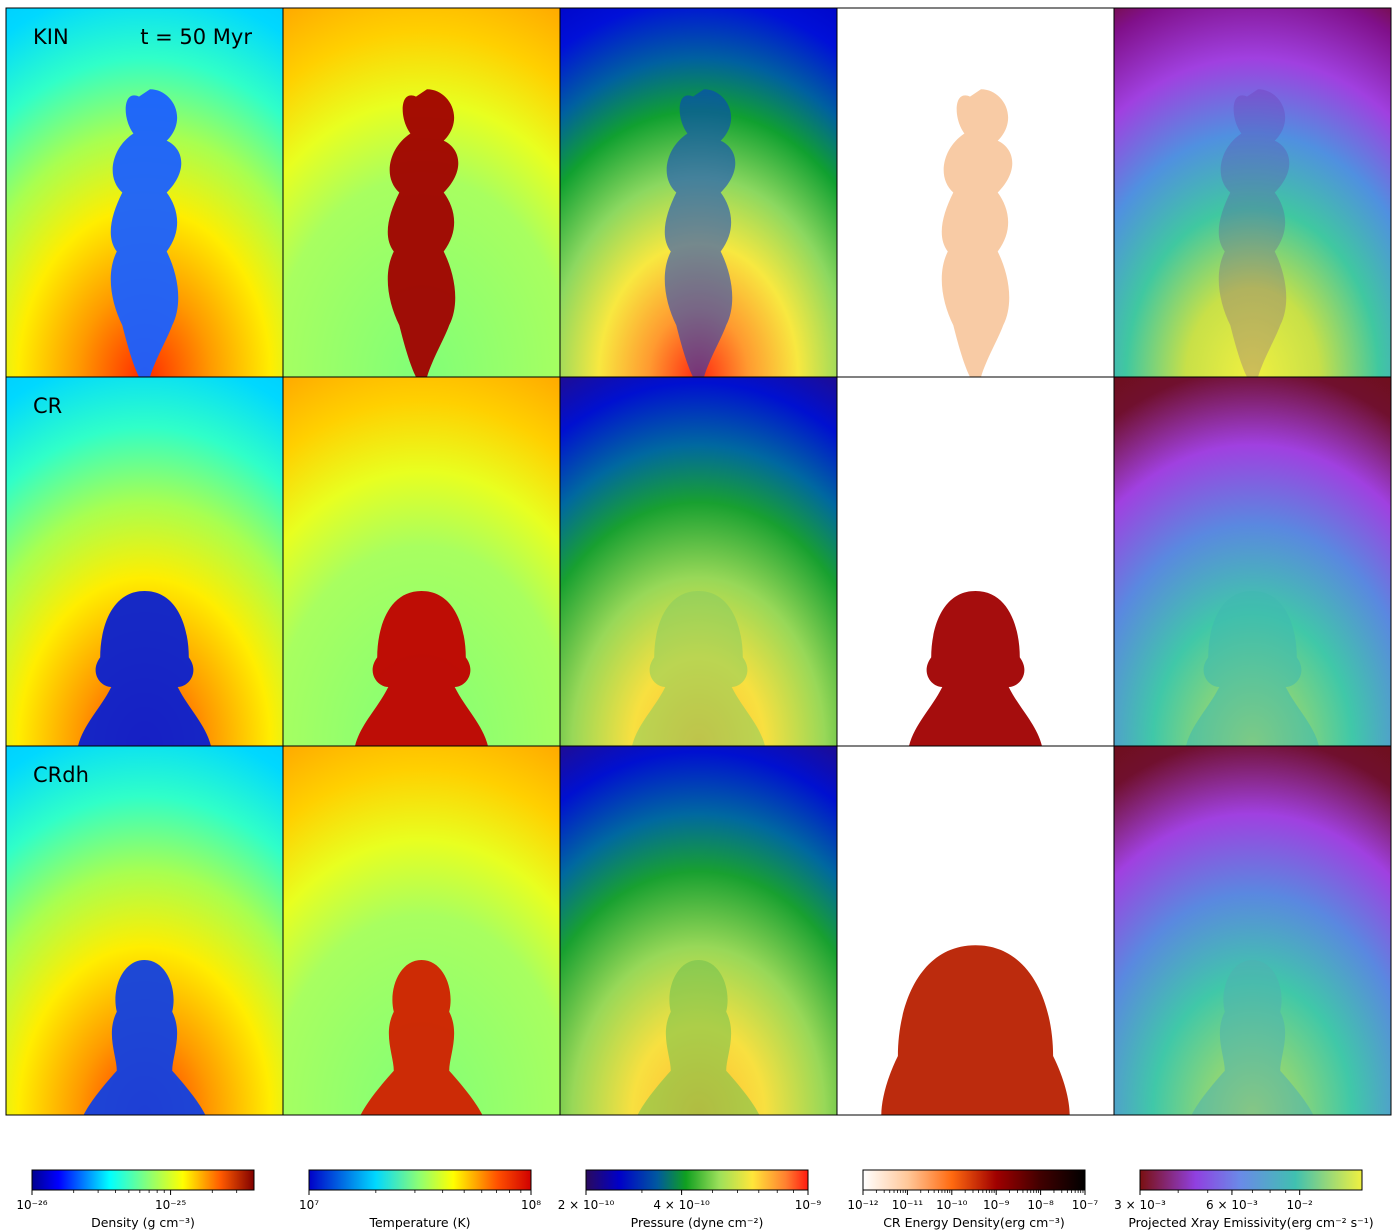 This screenshot has width=1398, height=1232. I want to click on panel-kin-pressure, so click(698, 192).